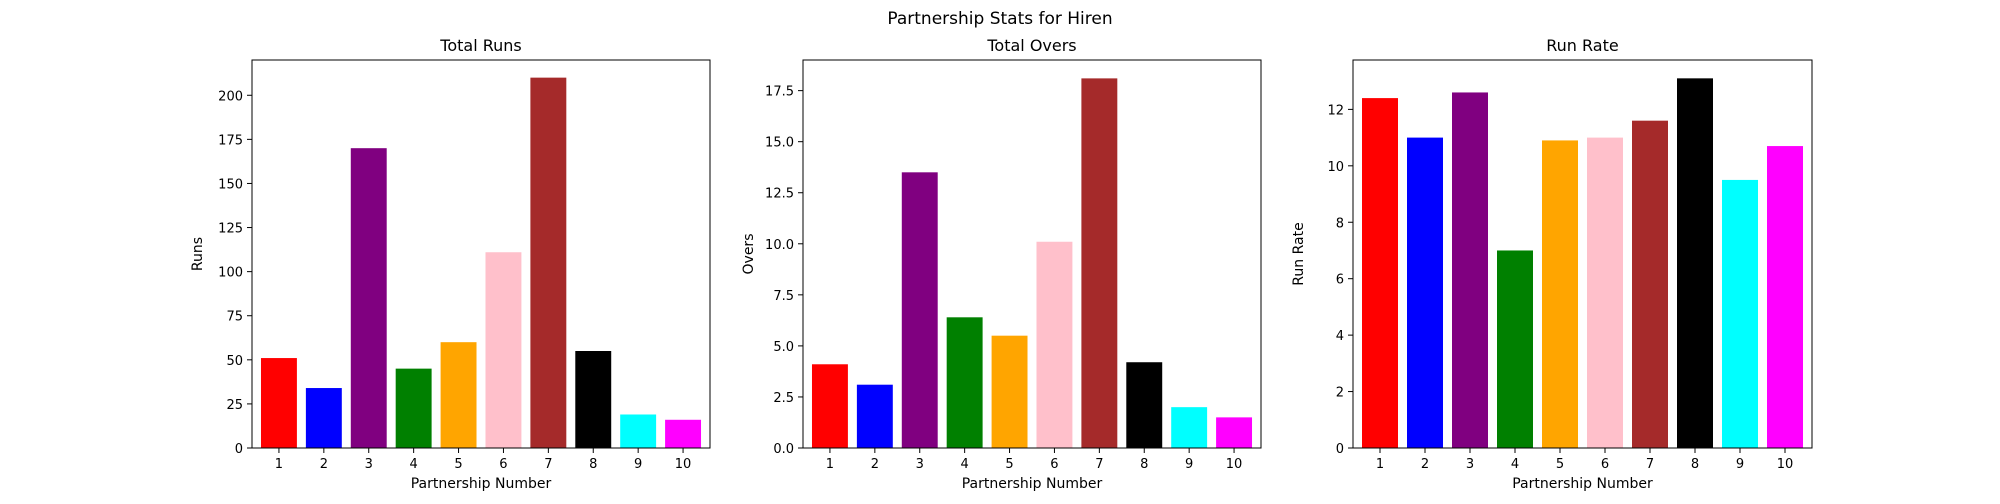 The width and height of the screenshot is (2000, 504). I want to click on y-tick-label: 100, so click(230, 273).